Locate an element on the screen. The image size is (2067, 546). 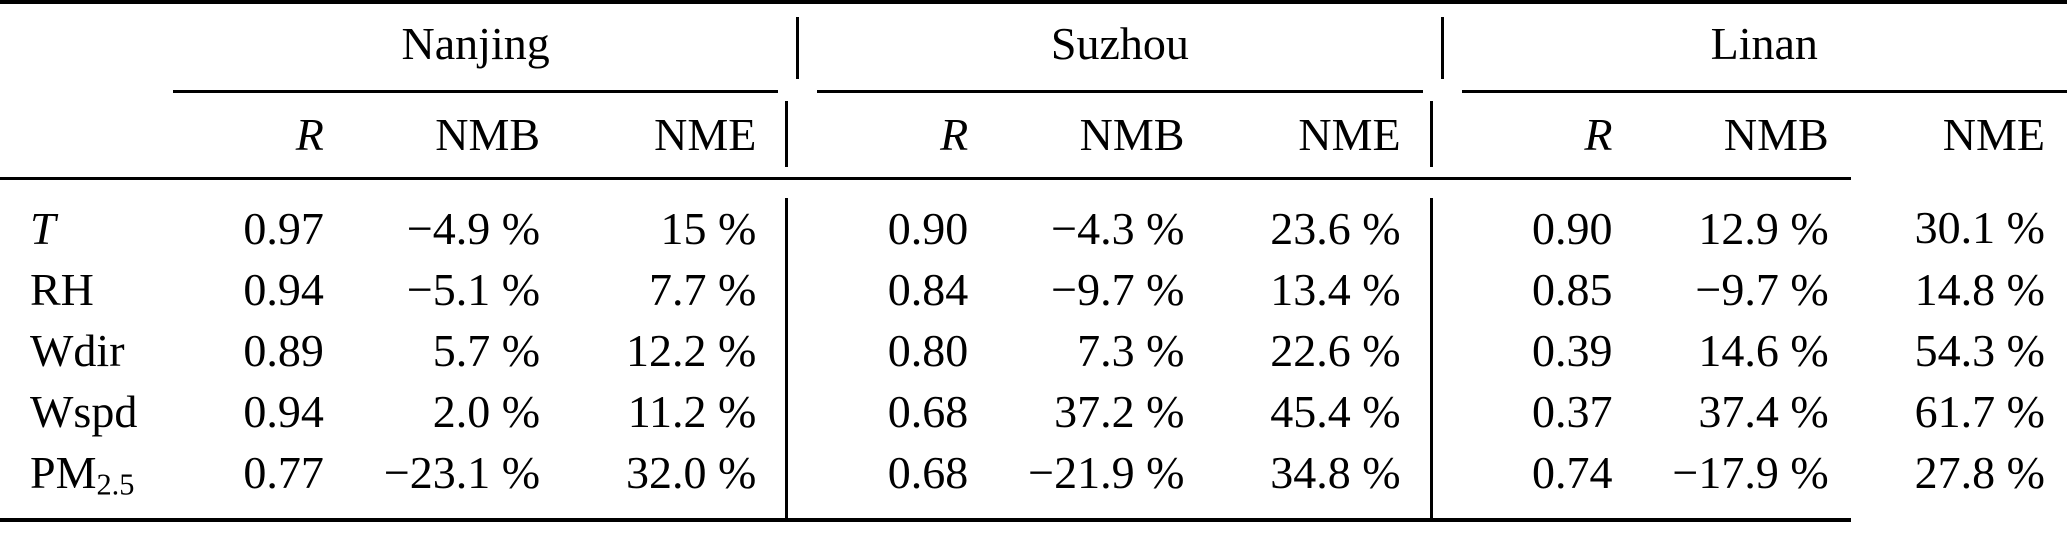
row-label-subscript: 2.5 is located at coordinates (115, 484).